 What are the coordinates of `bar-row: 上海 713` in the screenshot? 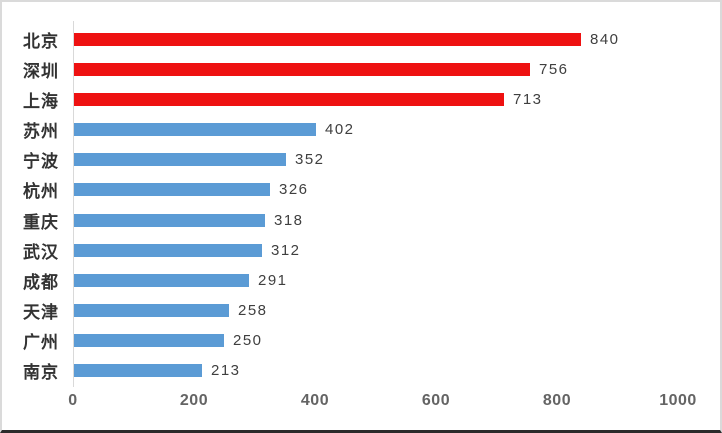 It's located at (361, 99).